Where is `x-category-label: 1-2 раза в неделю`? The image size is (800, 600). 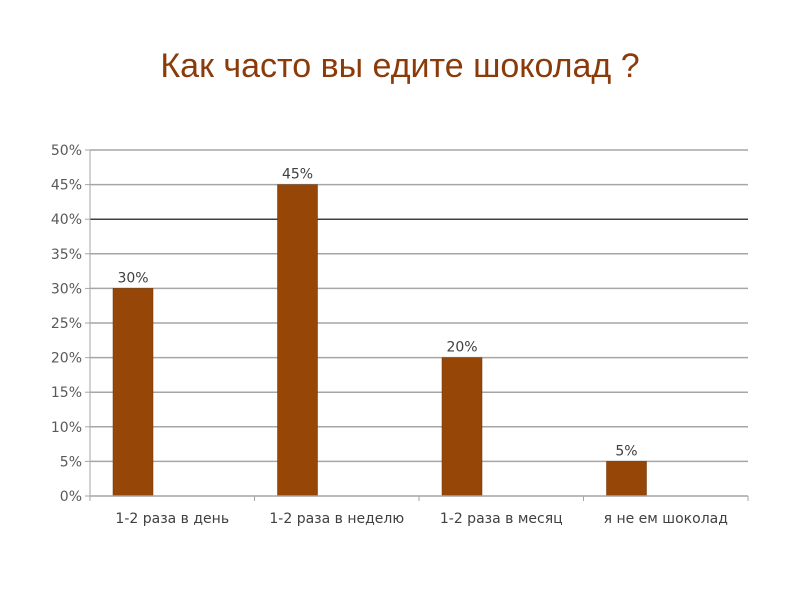
x-category-label: 1-2 раза в неделю is located at coordinates (336, 519).